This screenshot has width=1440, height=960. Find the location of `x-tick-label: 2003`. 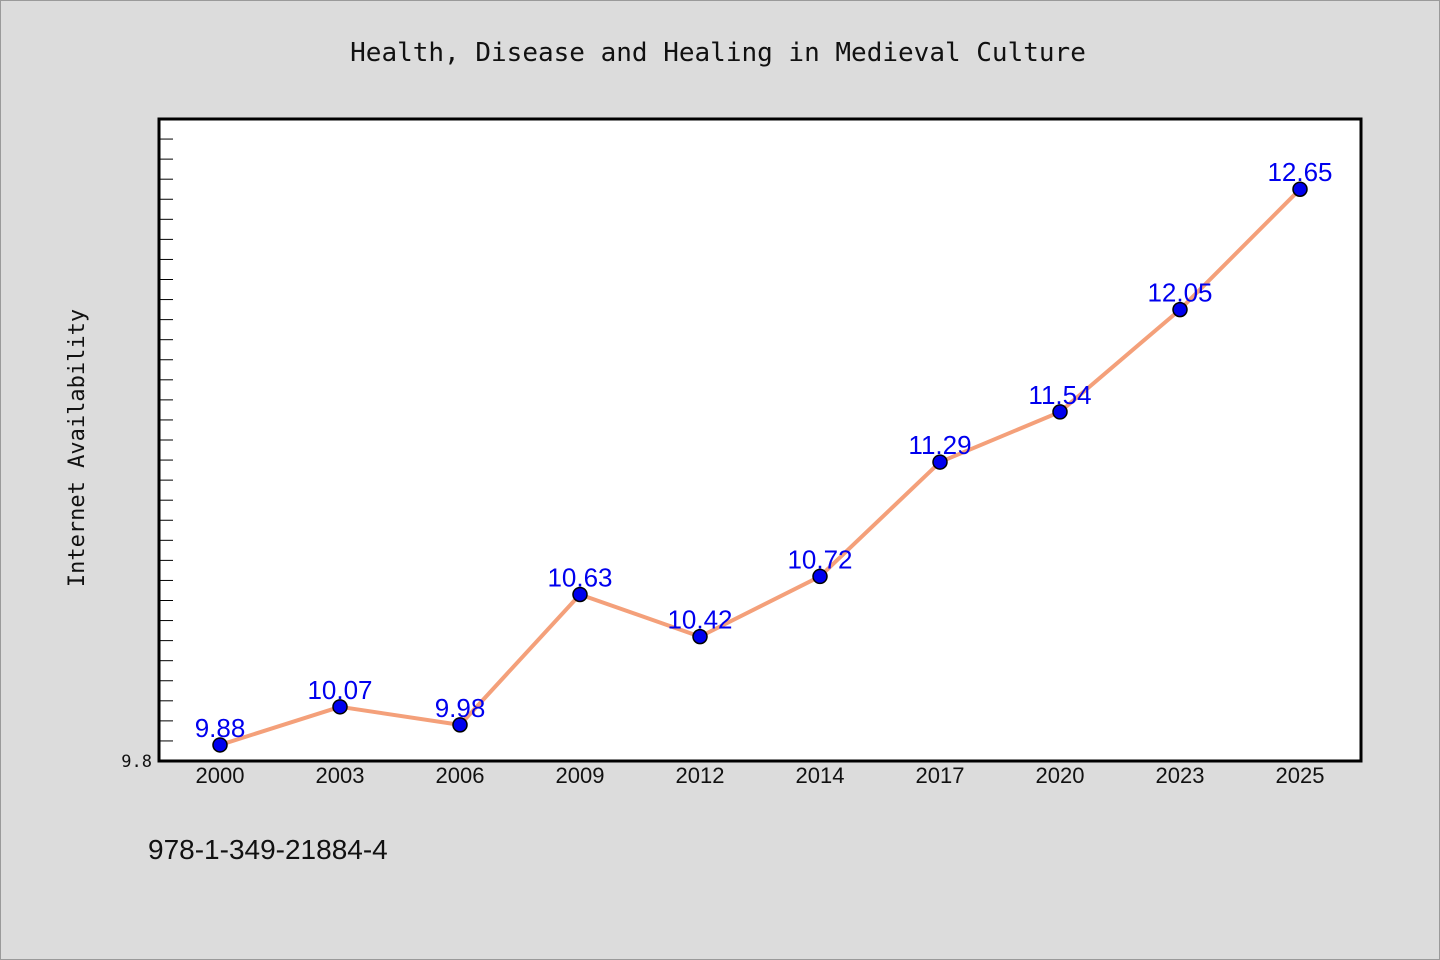

x-tick-label: 2003 is located at coordinates (340, 775).